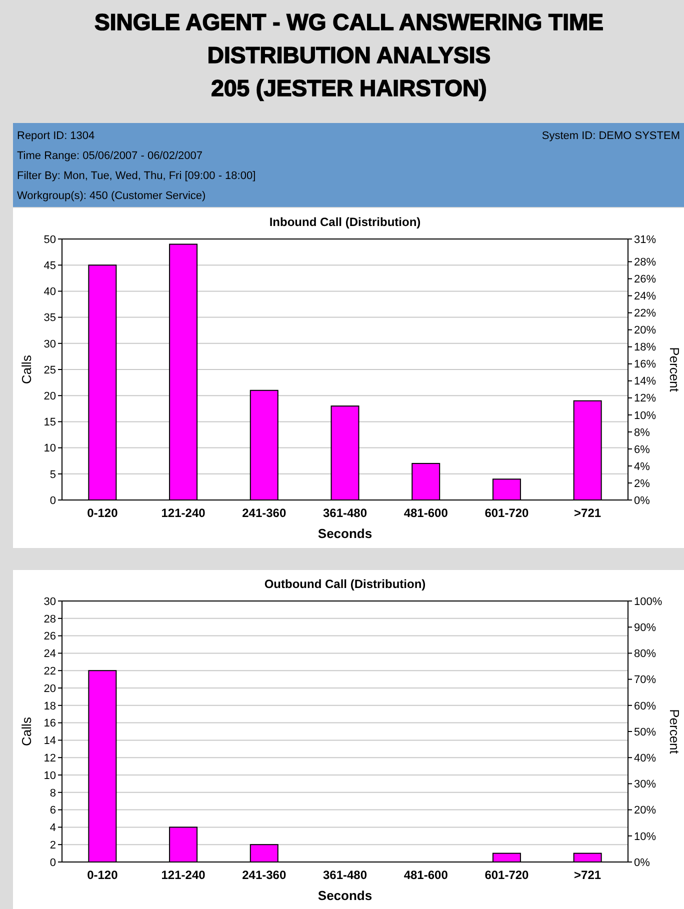  What do you see at coordinates (53, 793) in the screenshot?
I see `y-tick-label: 8` at bounding box center [53, 793].